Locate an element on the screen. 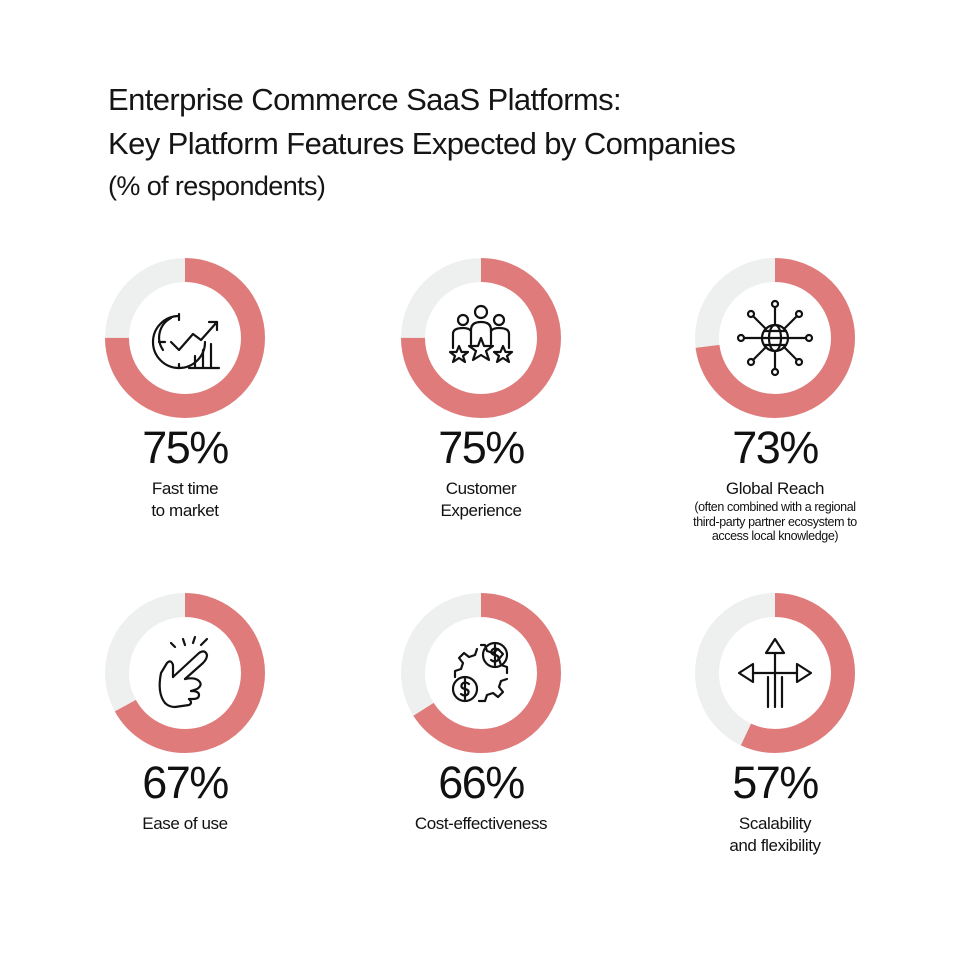  customers-rating-stars-icon is located at coordinates (481, 338).